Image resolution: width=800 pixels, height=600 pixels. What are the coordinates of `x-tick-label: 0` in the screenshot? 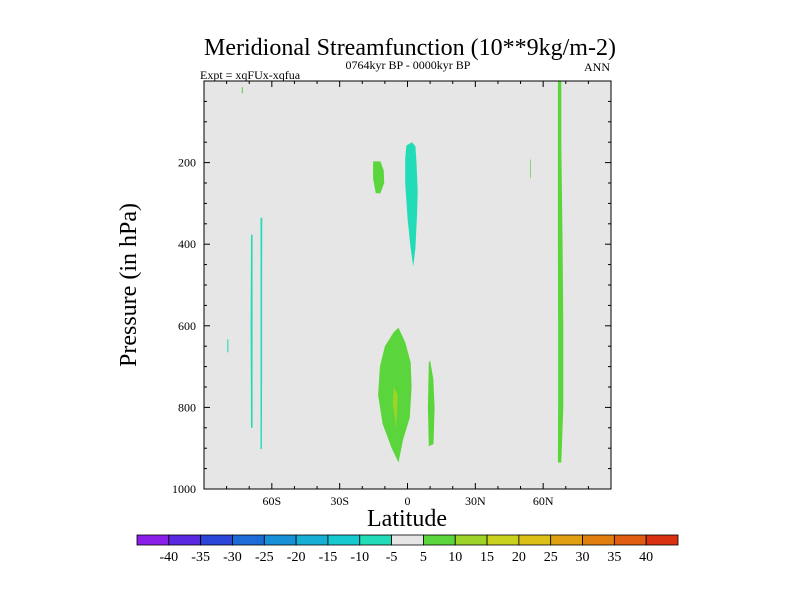 It's located at (408, 501).